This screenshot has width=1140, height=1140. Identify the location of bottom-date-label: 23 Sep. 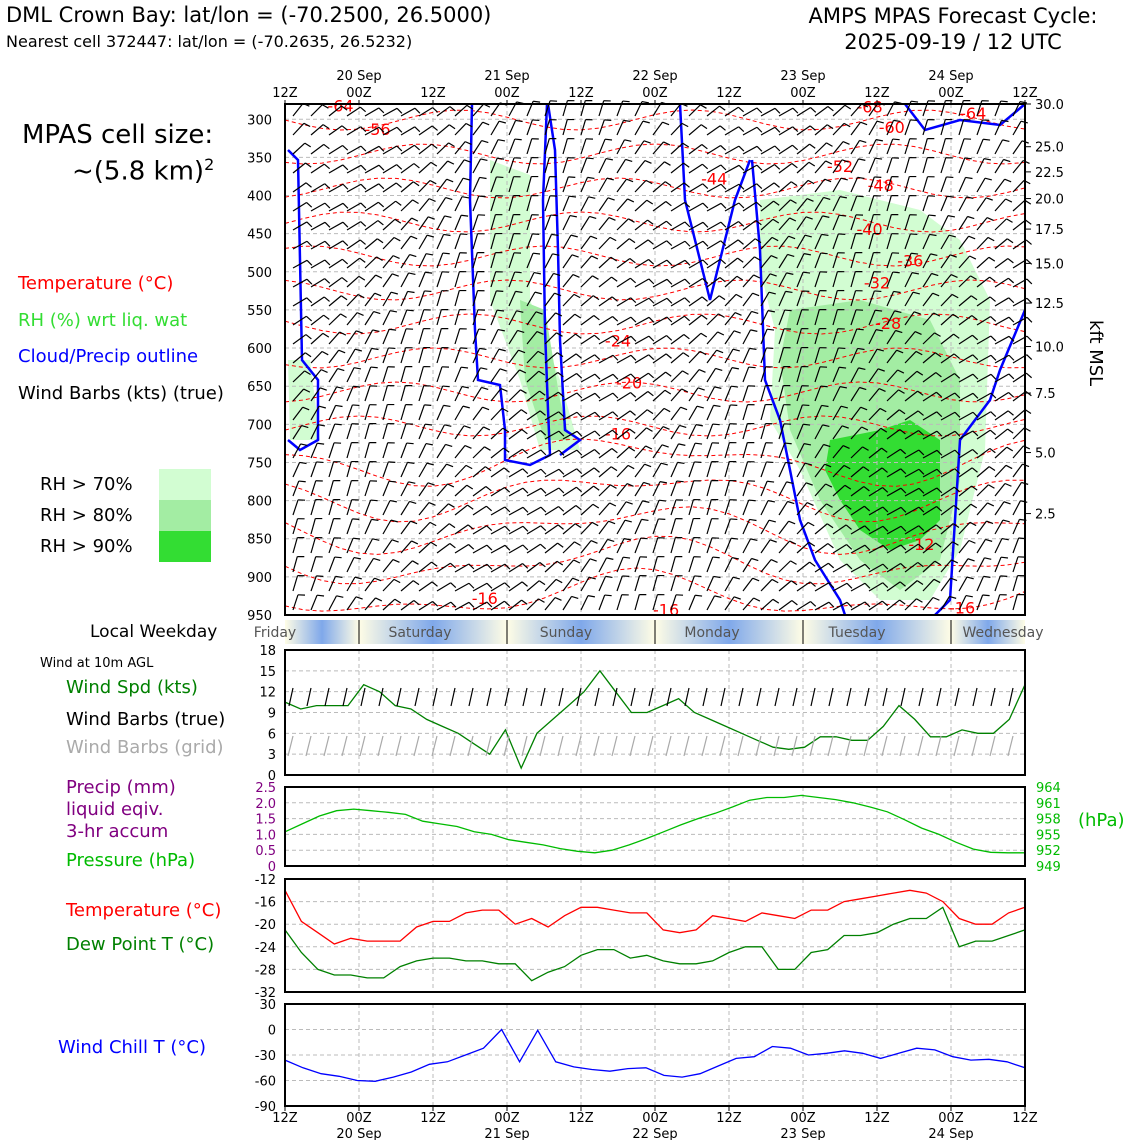
(802, 1133).